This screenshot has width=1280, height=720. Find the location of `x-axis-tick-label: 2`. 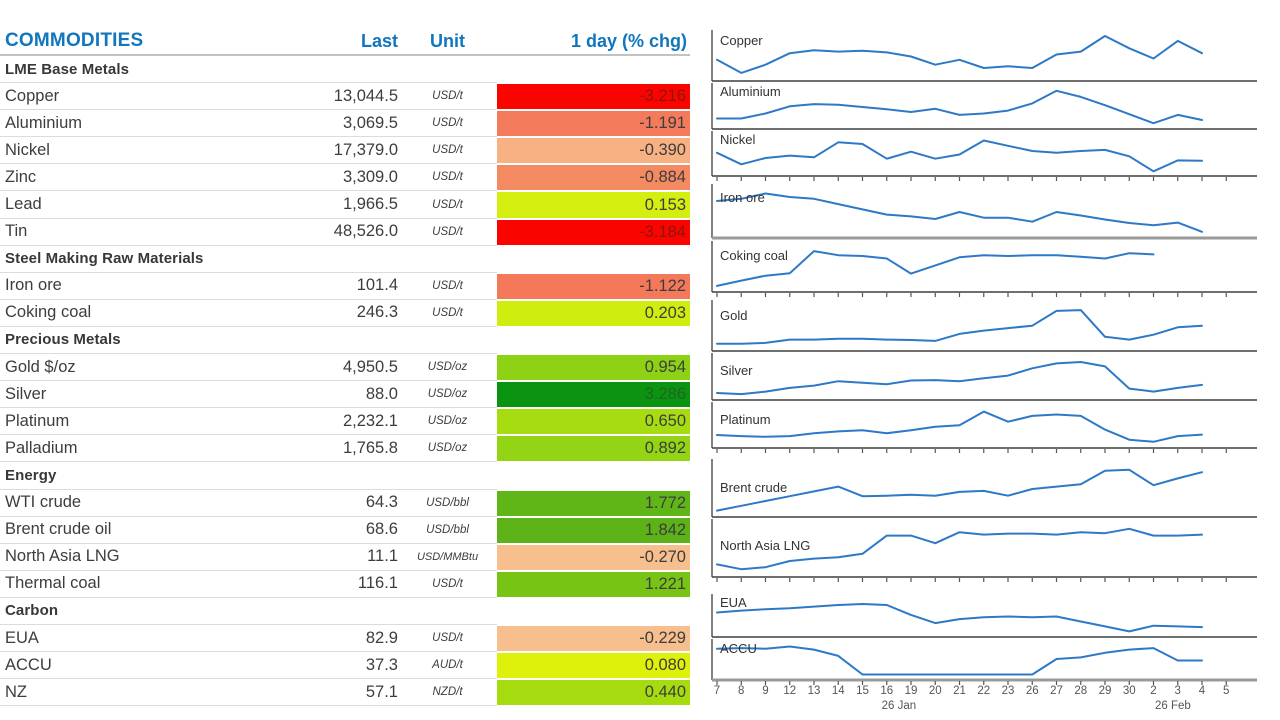

x-axis-tick-label: 2 is located at coordinates (1153, 691).